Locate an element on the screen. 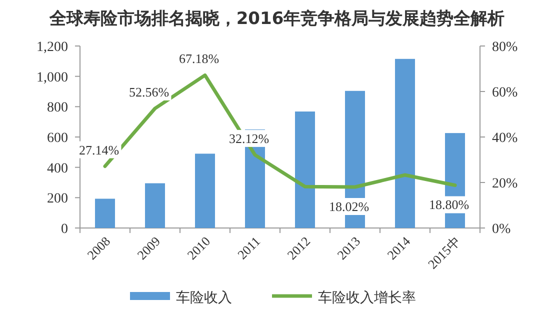  data-label: 52.56% is located at coordinates (149, 92).